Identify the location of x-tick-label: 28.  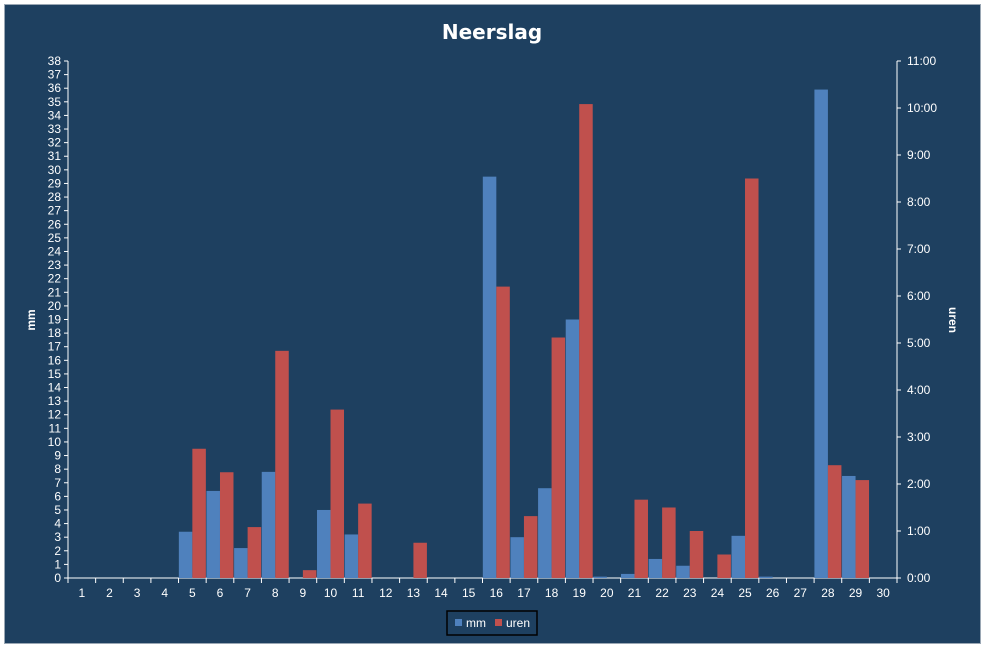
(828, 593).